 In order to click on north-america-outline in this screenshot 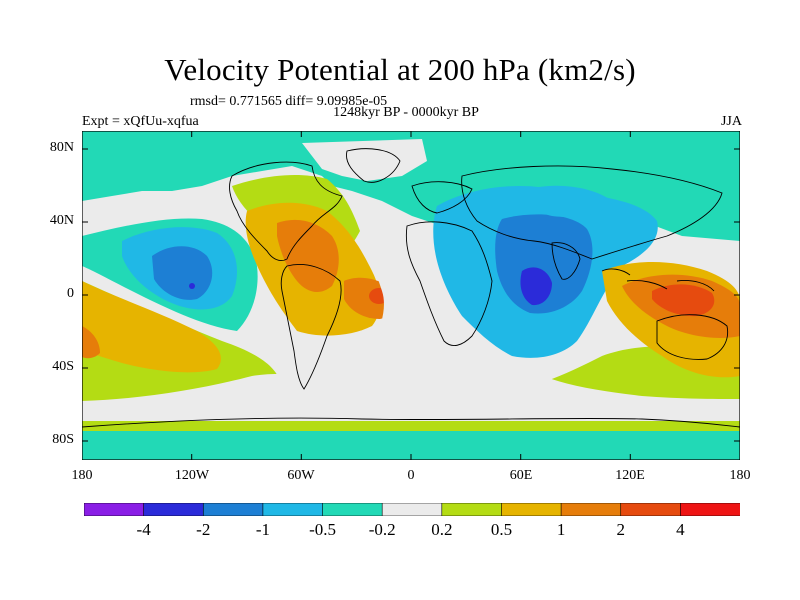, I will do `click(286, 211)`.